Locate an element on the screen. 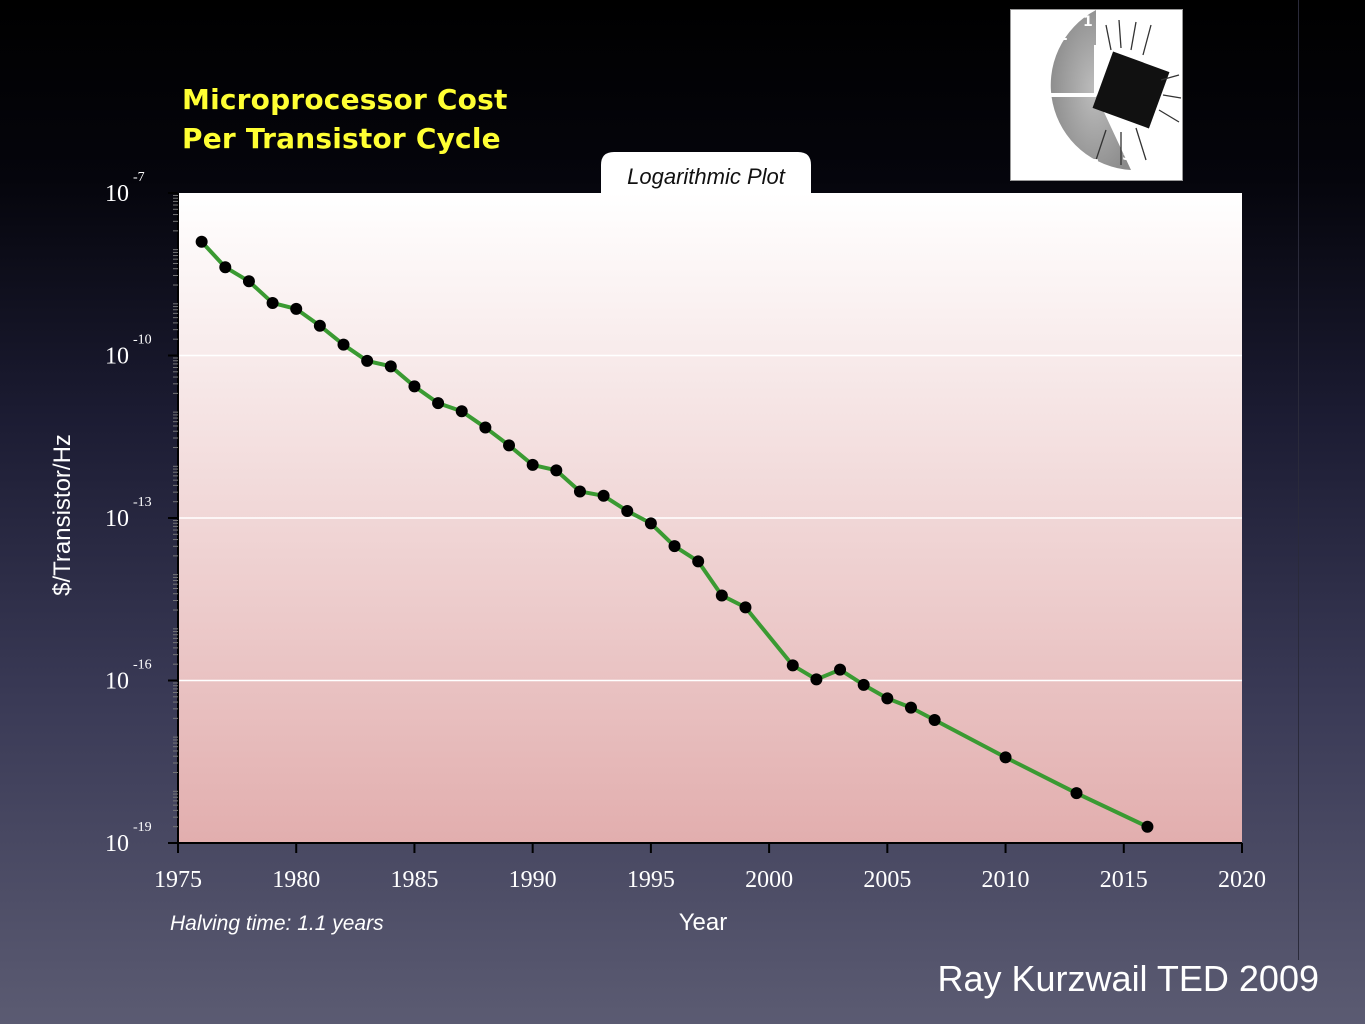  x-tick-label: 2020 is located at coordinates (1242, 880).